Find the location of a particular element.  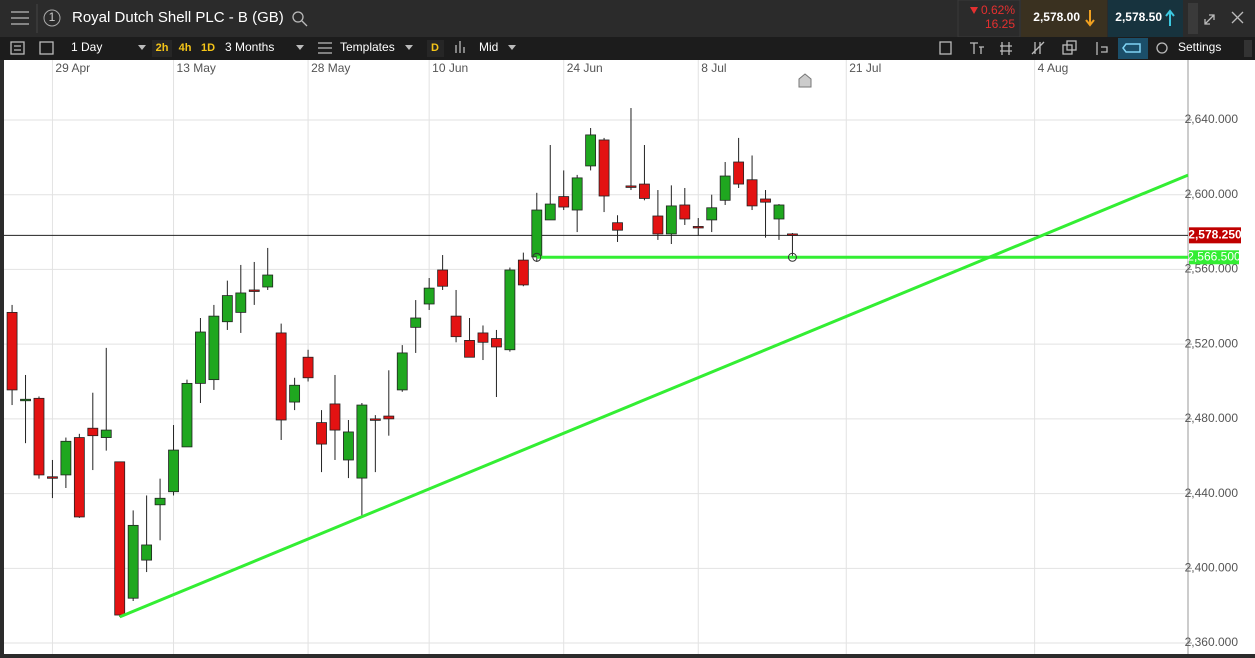

instrument-title: Royal Dutch Shell PLC - B (GB) is located at coordinates (178, 17).